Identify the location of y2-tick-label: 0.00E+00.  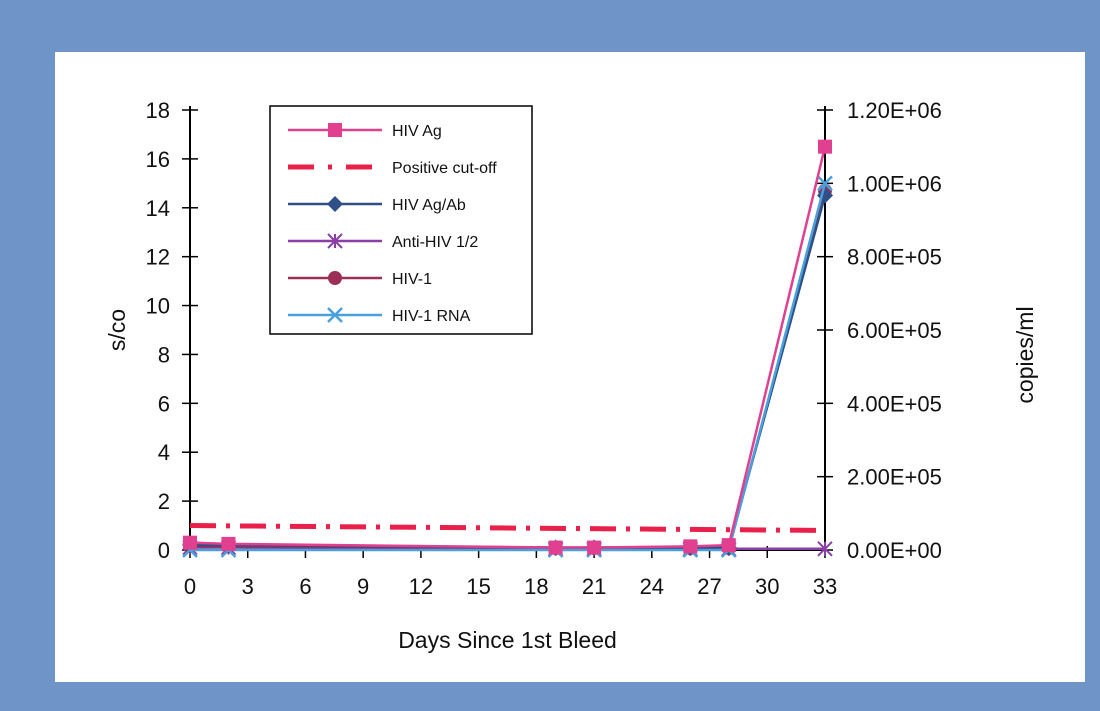
(894, 550).